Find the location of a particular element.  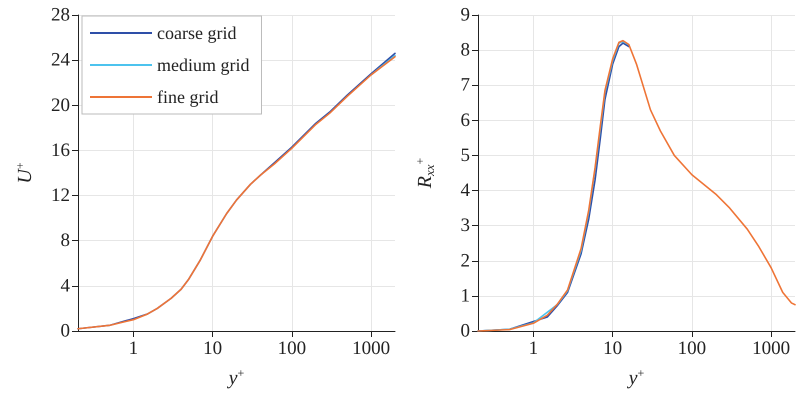

y-tick-label: 12 is located at coordinates (60, 195).